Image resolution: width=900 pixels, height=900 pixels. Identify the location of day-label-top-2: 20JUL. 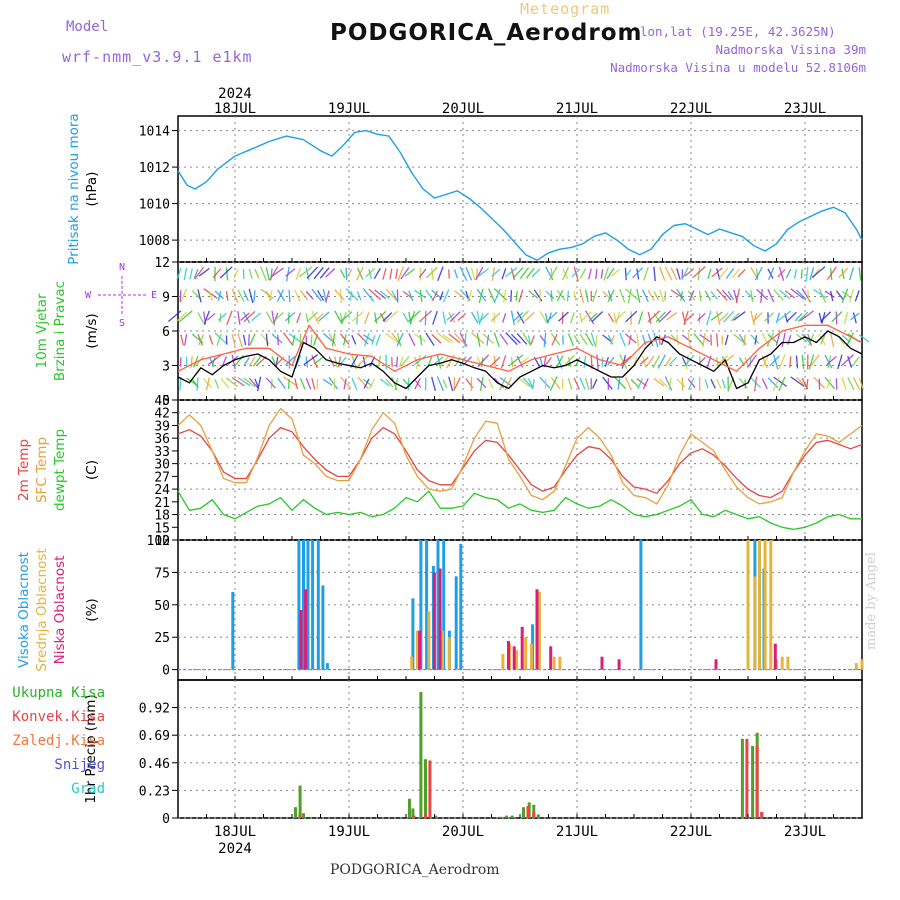
(463, 109).